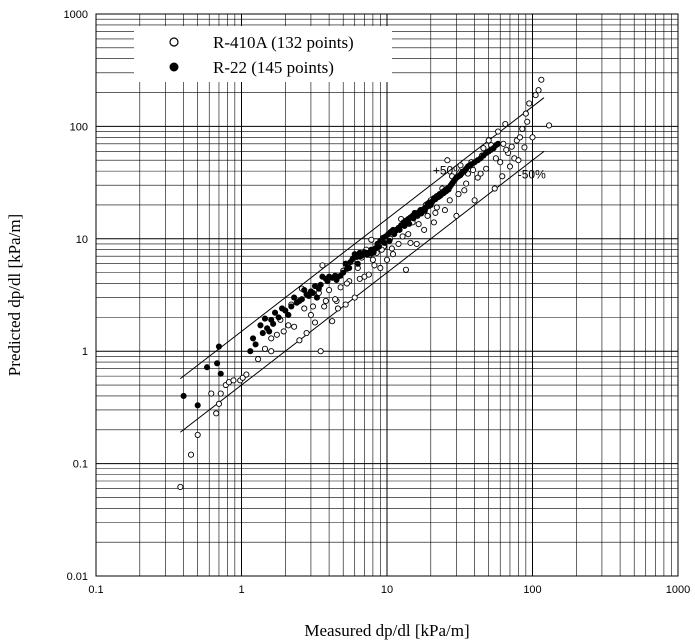 This screenshot has width=695, height=642. What do you see at coordinates (263, 54) in the screenshot?
I see `legend-box` at bounding box center [263, 54].